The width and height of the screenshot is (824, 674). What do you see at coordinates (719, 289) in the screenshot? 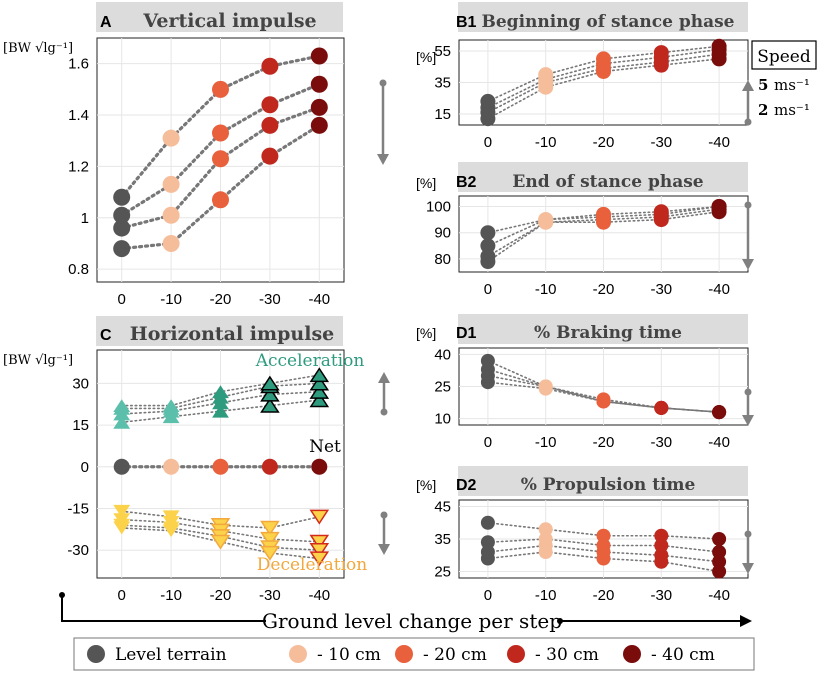
I see `xtick-B2: -40` at bounding box center [719, 289].